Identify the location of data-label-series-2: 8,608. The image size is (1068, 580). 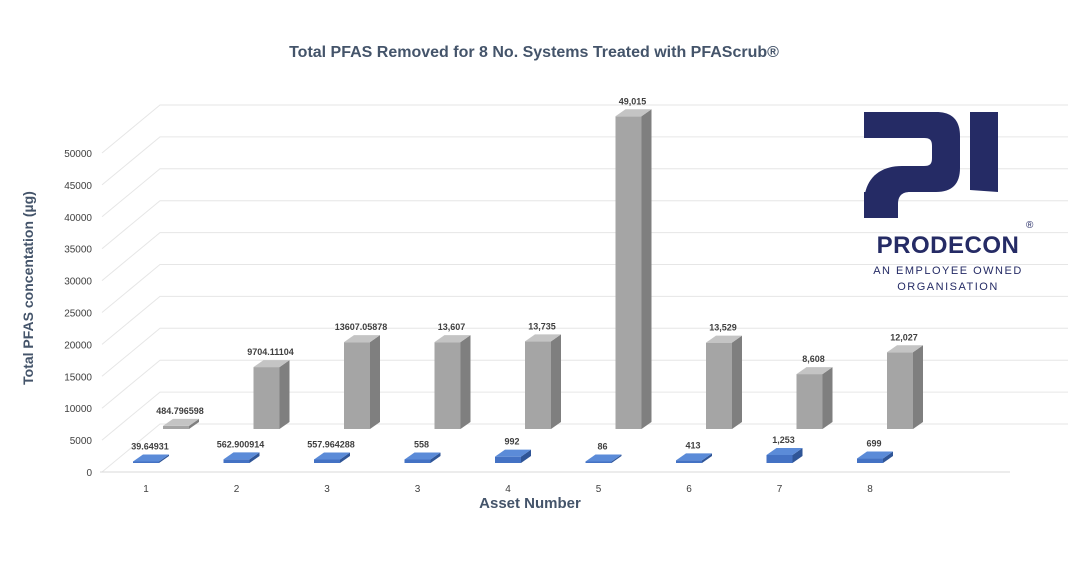
(813, 359).